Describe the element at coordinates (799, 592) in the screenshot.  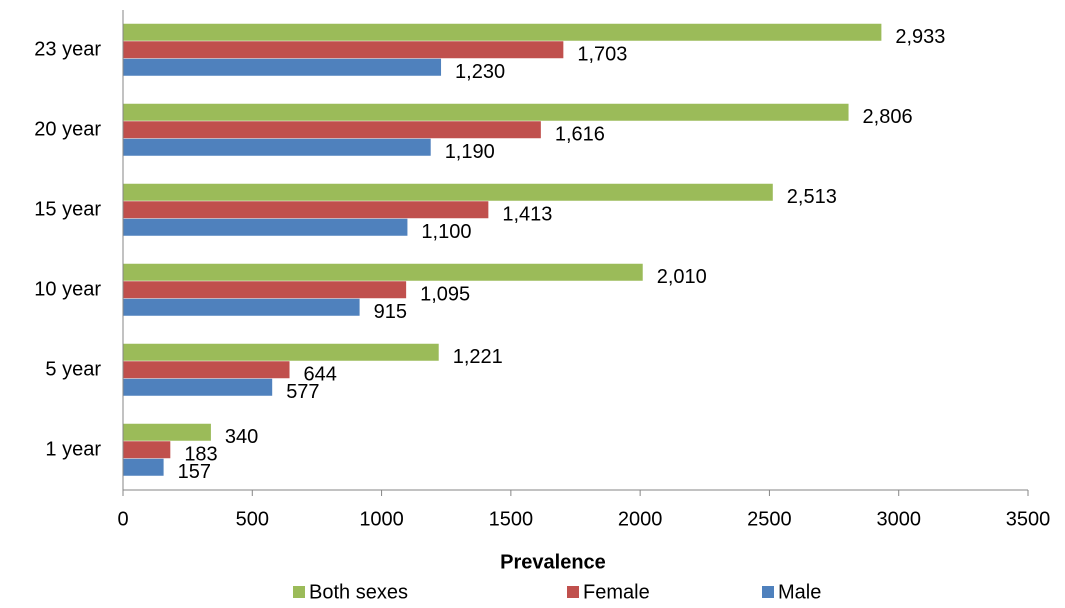
I see `legend-label: Male` at that location.